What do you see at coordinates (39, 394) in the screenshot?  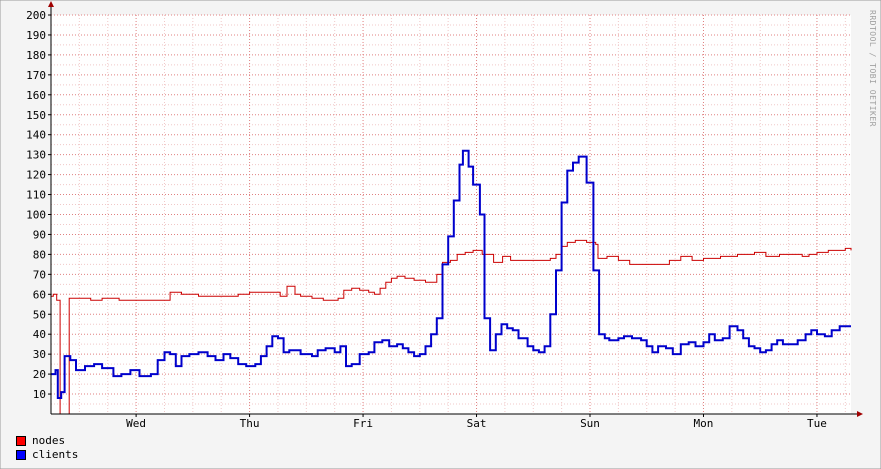 I see `y-tick-label: 10` at bounding box center [39, 394].